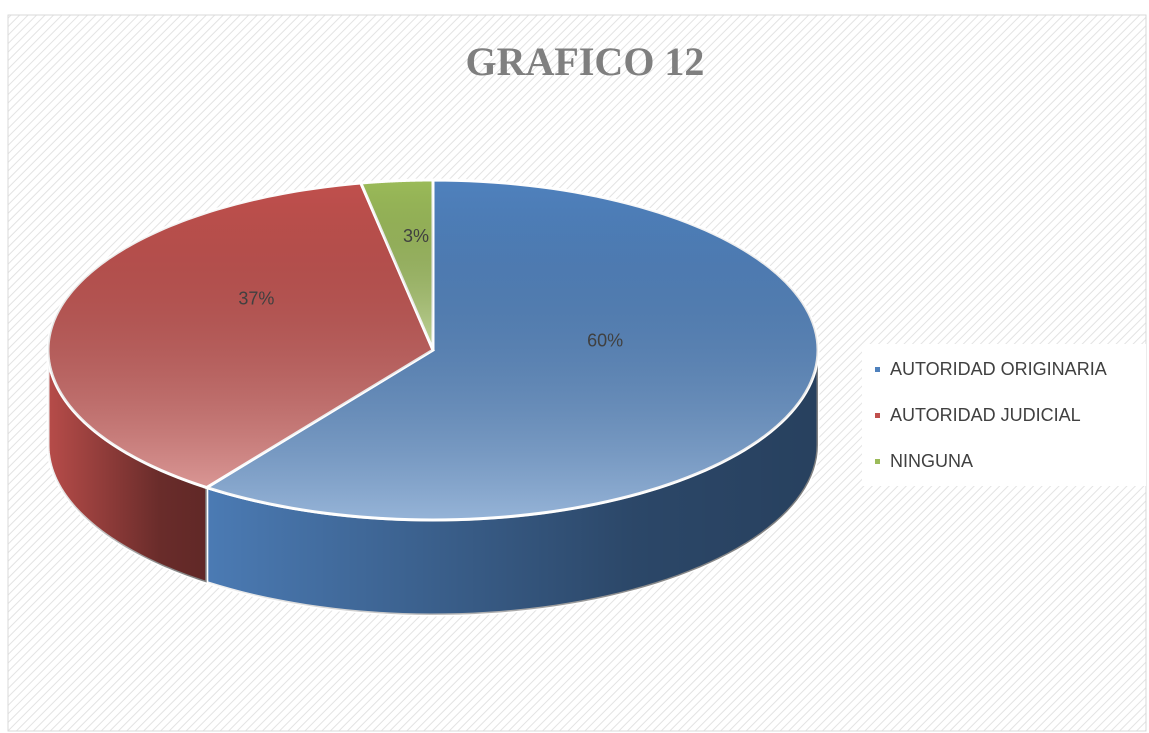 This screenshot has width=1149, height=733. I want to click on data-label: 60%, so click(605, 340).